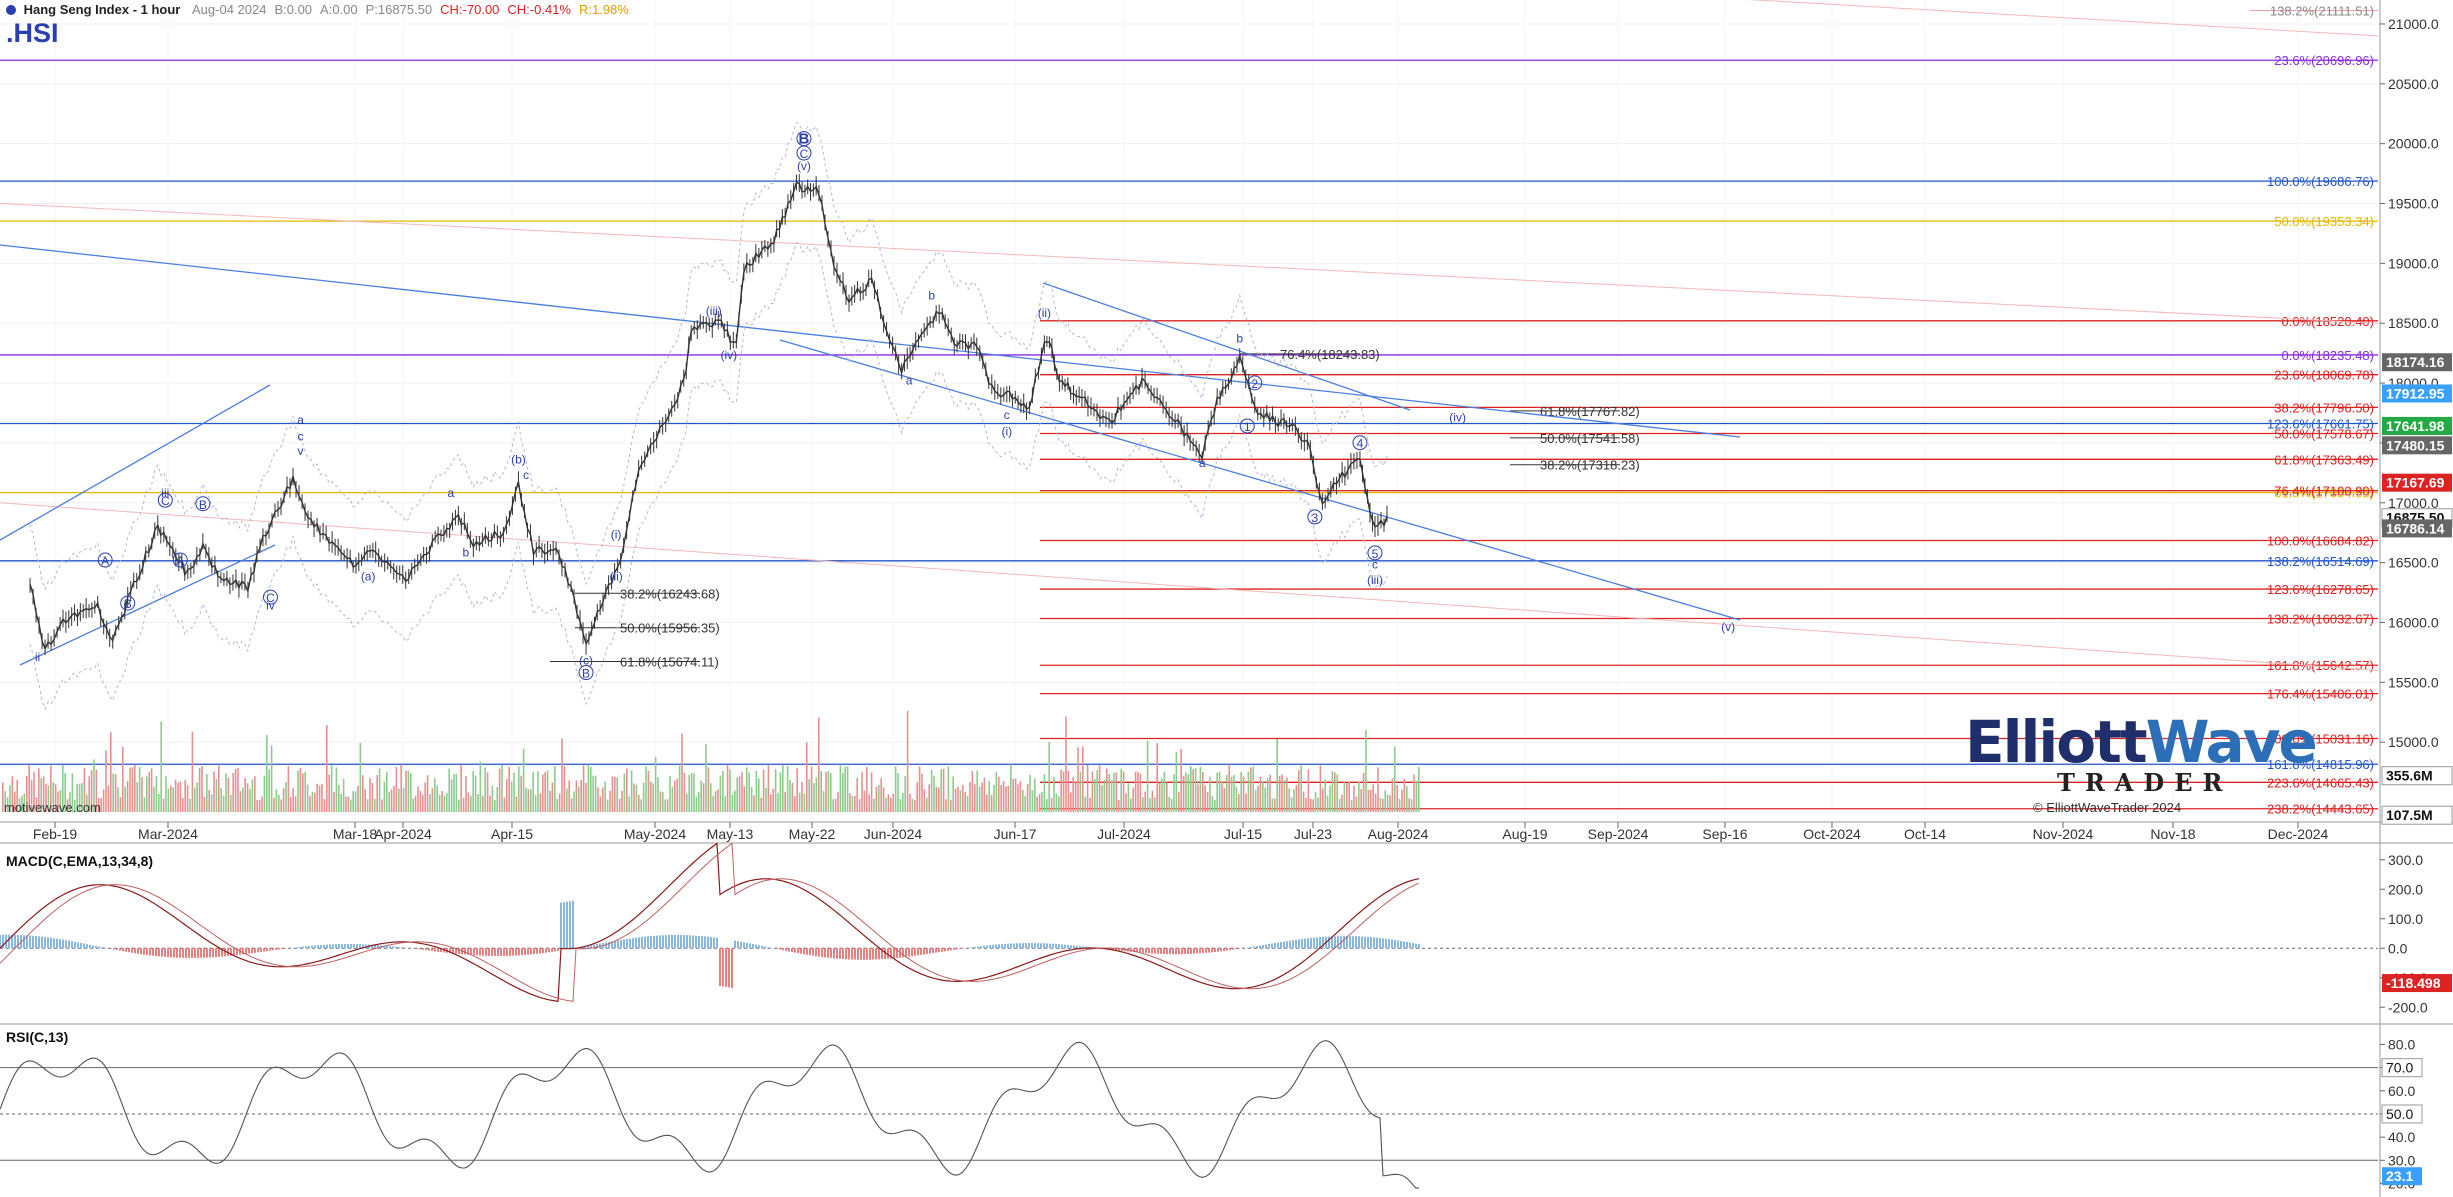 This screenshot has width=2453, height=1197. Describe the element at coordinates (2413, 144) in the screenshot. I see `y-tick-label: 20000.0` at that location.